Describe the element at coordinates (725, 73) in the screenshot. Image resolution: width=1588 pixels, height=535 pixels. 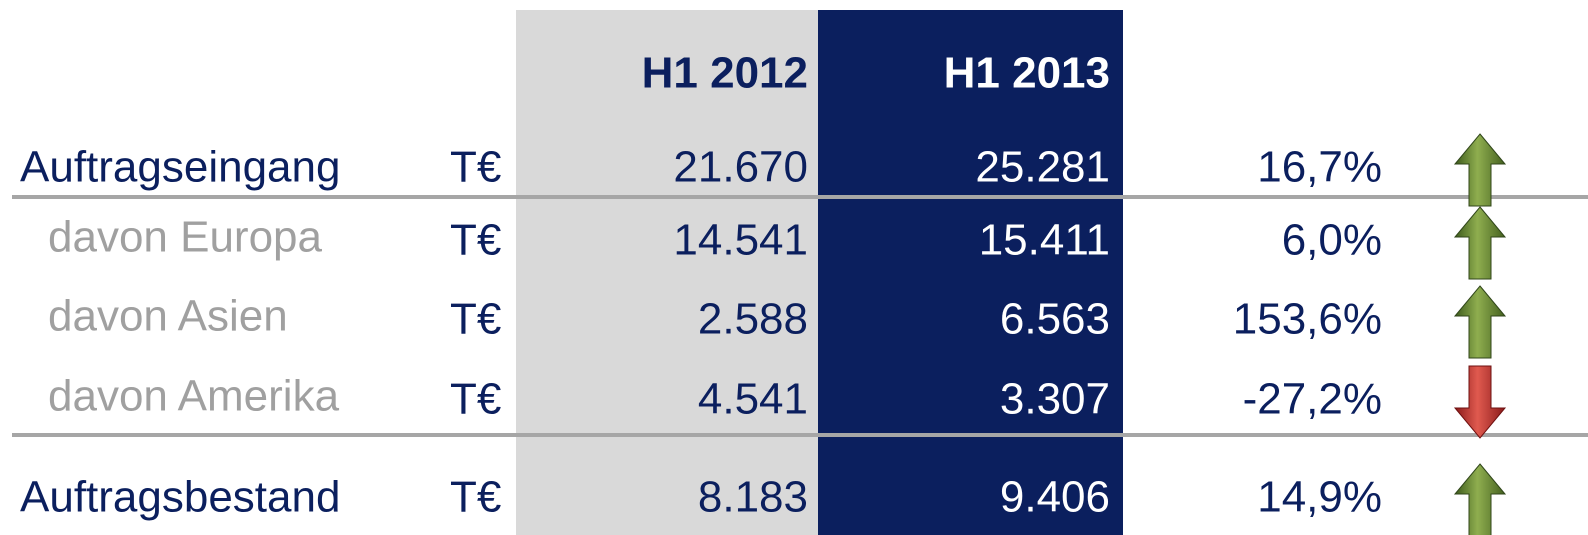
I see `column-header: H1 2012` at that location.